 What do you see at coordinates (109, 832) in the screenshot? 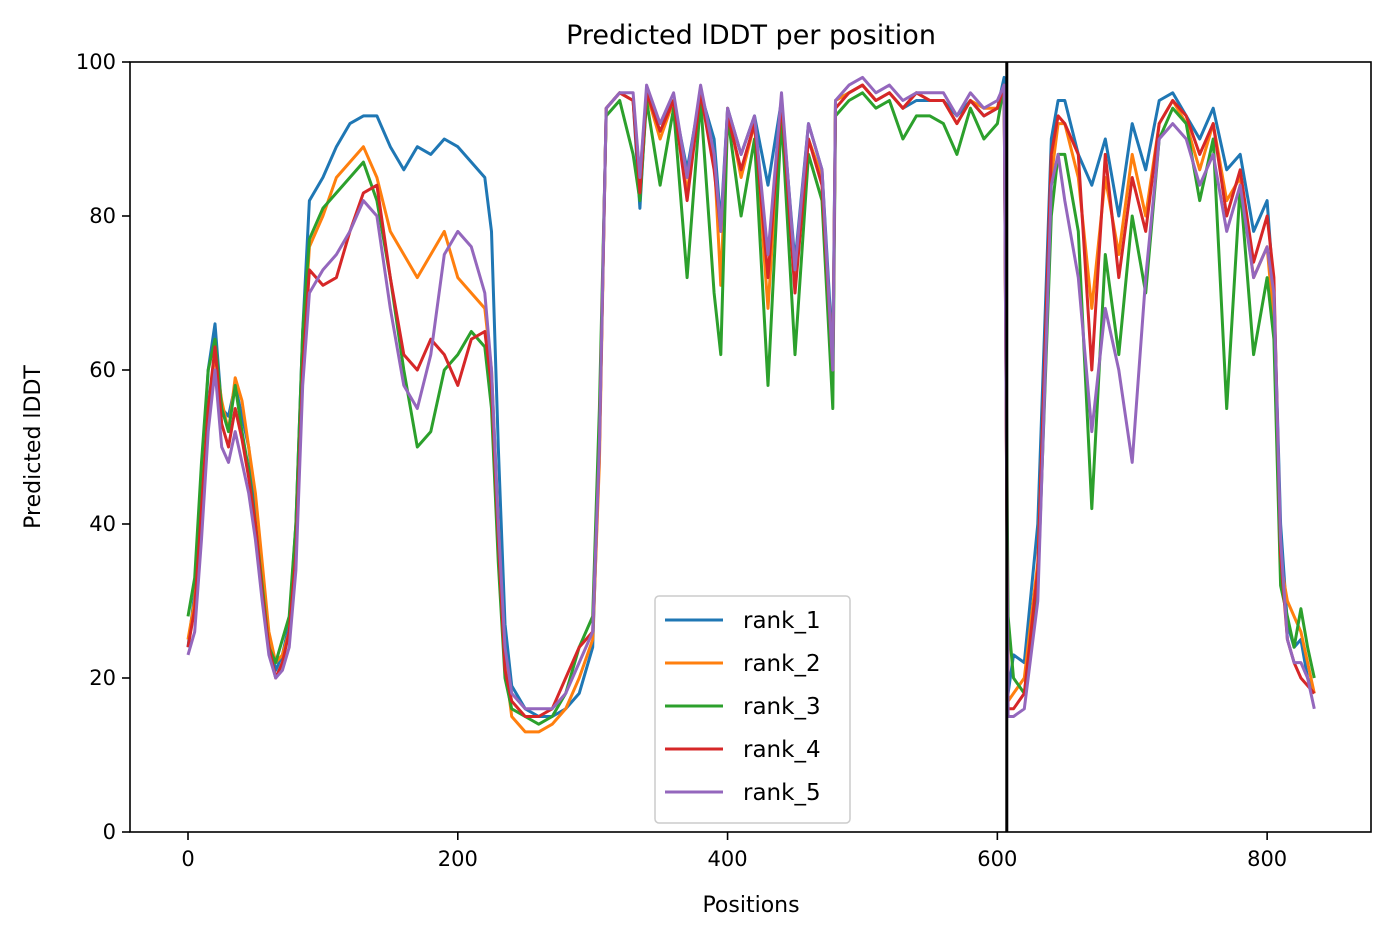
I see `y-tick-label: 0` at bounding box center [109, 832].